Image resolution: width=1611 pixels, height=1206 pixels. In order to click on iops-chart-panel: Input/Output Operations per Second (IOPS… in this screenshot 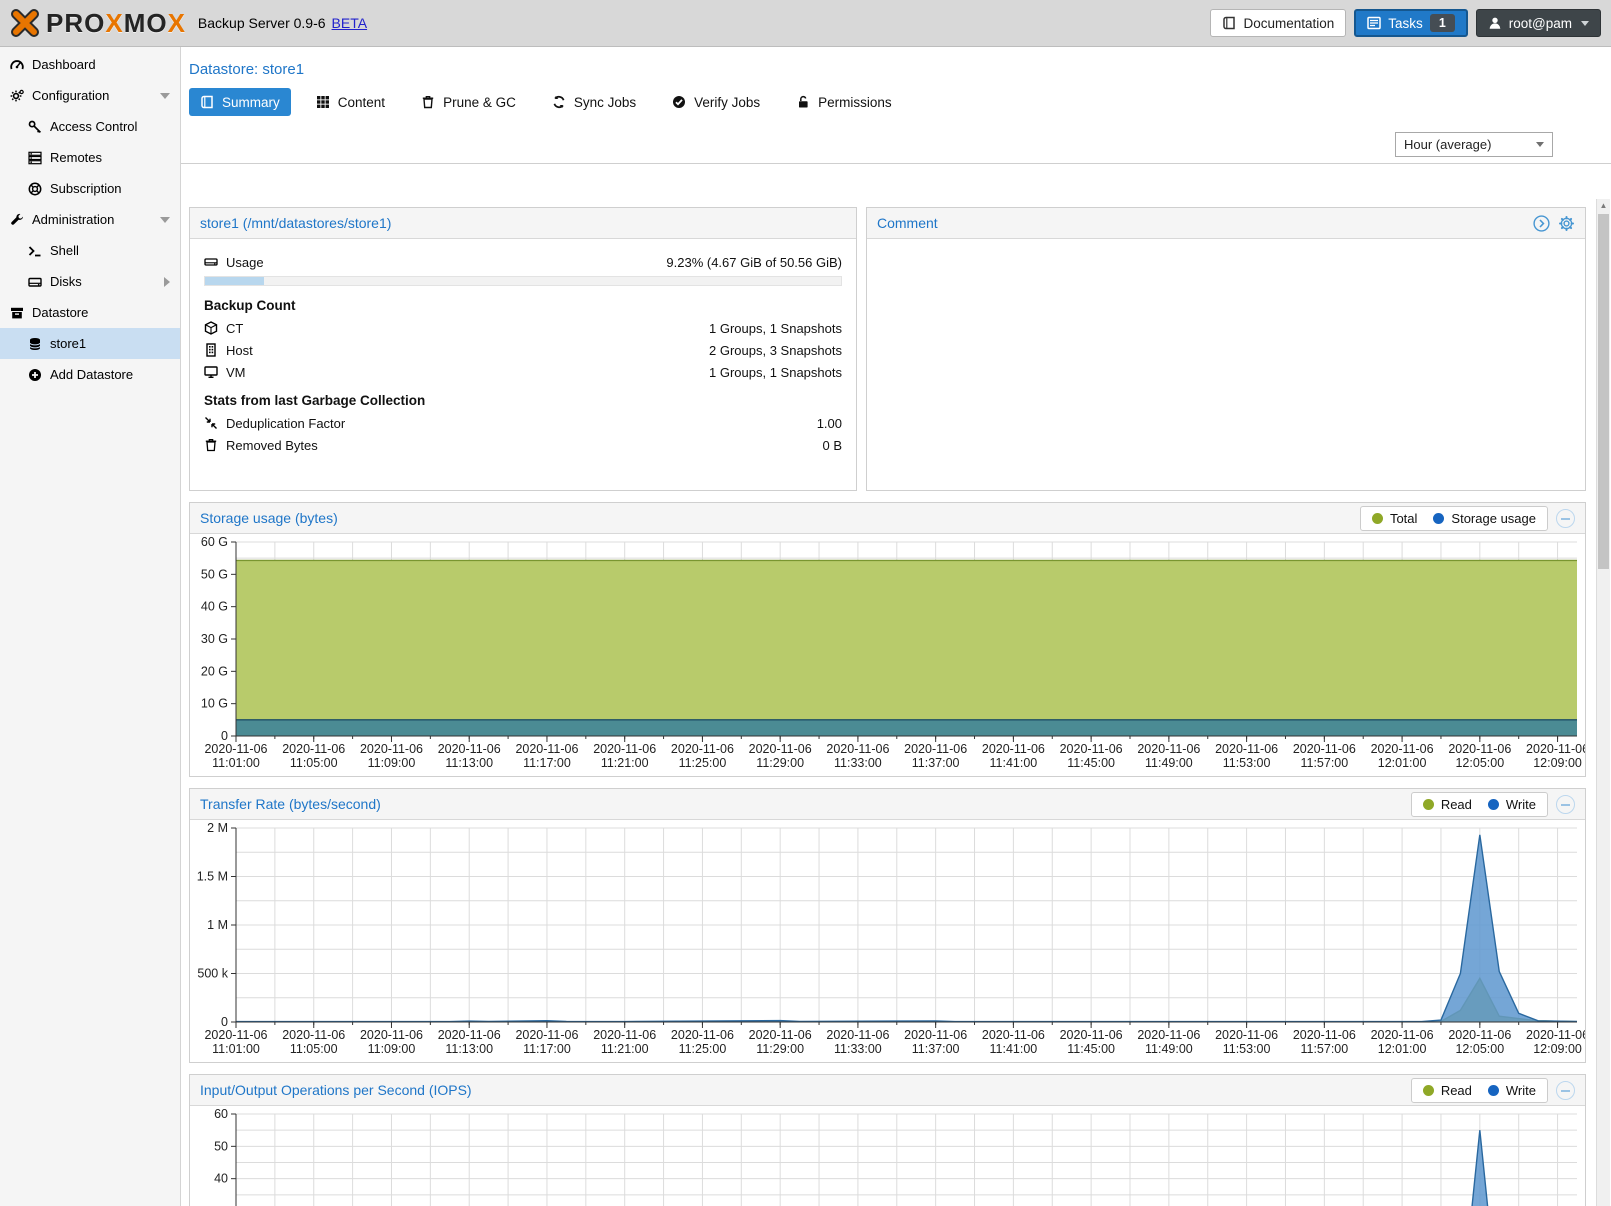, I will do `click(887, 1140)`.